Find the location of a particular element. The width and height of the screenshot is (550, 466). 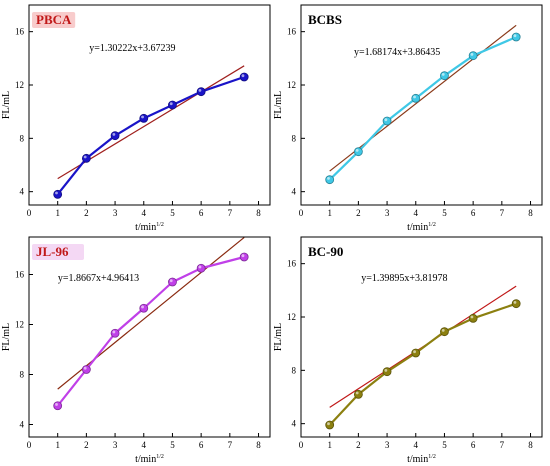

fit-equation: y=1.68174x+3.86435 is located at coordinates (397, 52).